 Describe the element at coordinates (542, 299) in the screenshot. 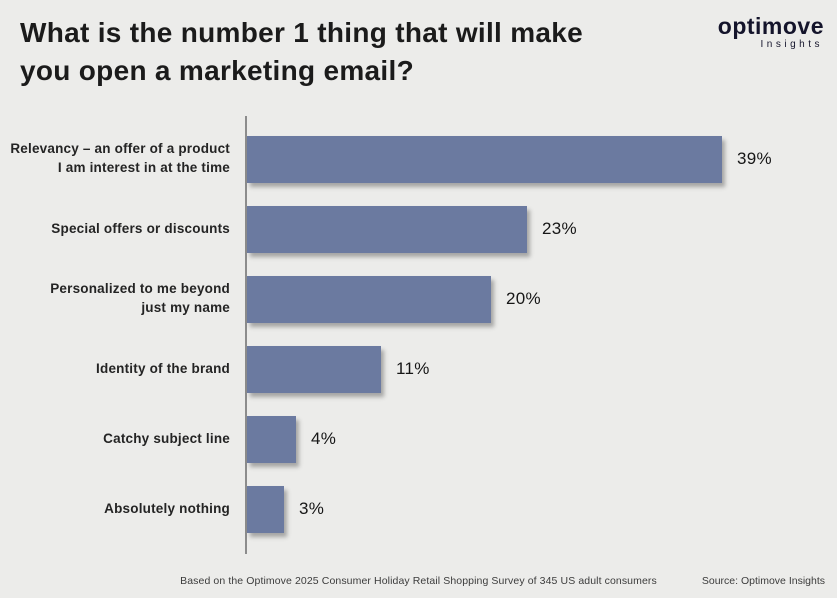

I see `bar-area: 20%` at that location.